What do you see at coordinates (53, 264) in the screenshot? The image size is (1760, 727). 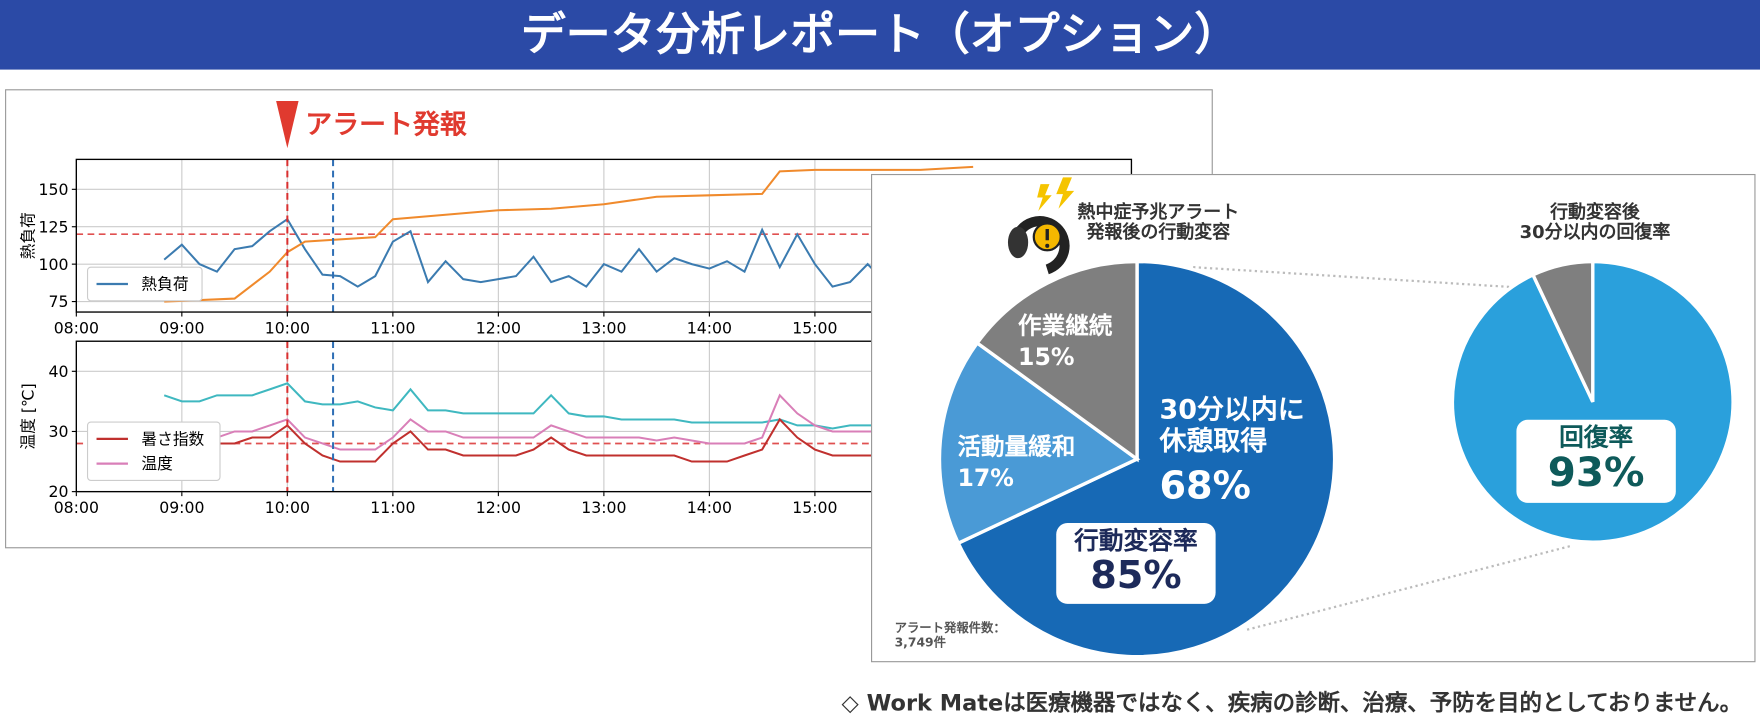 I see `y-tick-label: 100` at bounding box center [53, 264].